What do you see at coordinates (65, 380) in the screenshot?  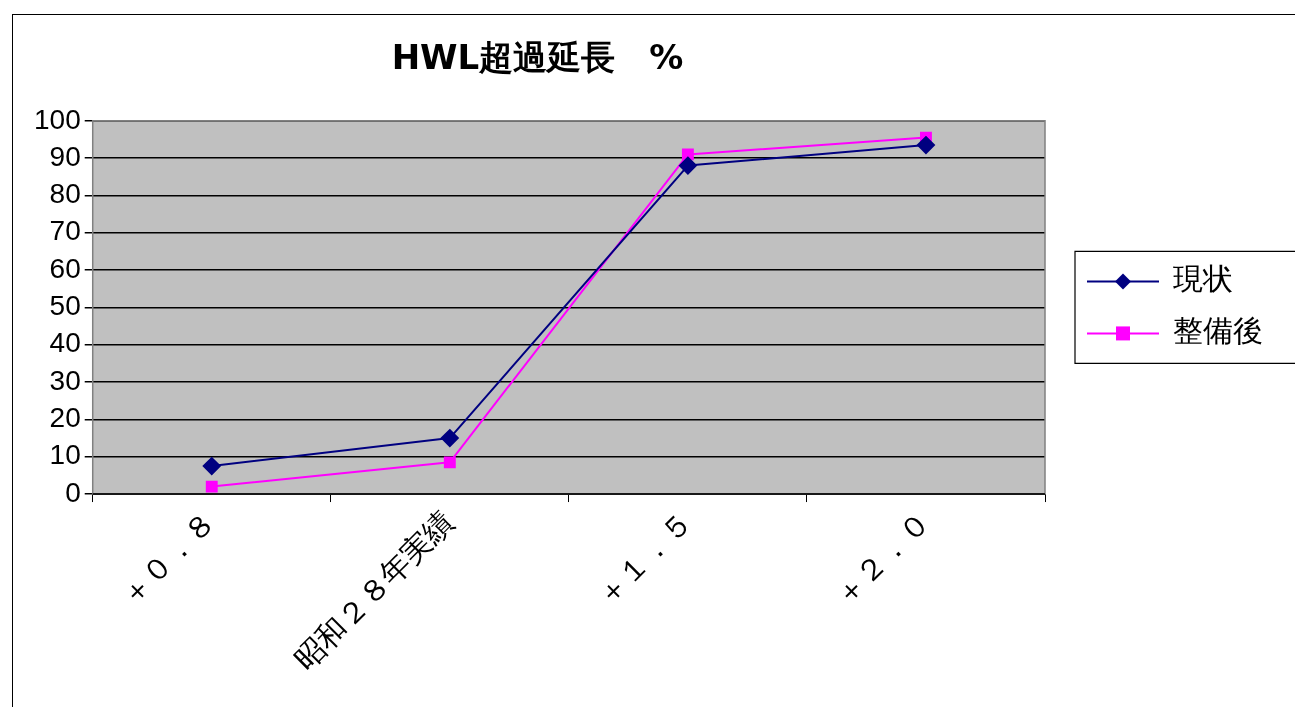 I see `y-tick-label: 30` at bounding box center [65, 380].